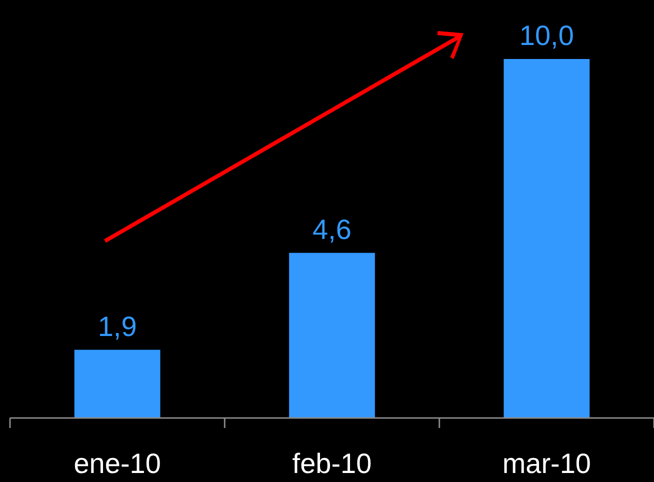 This screenshot has height=482, width=654. What do you see at coordinates (547, 463) in the screenshot?
I see `x-tick-label: mar-10` at bounding box center [547, 463].